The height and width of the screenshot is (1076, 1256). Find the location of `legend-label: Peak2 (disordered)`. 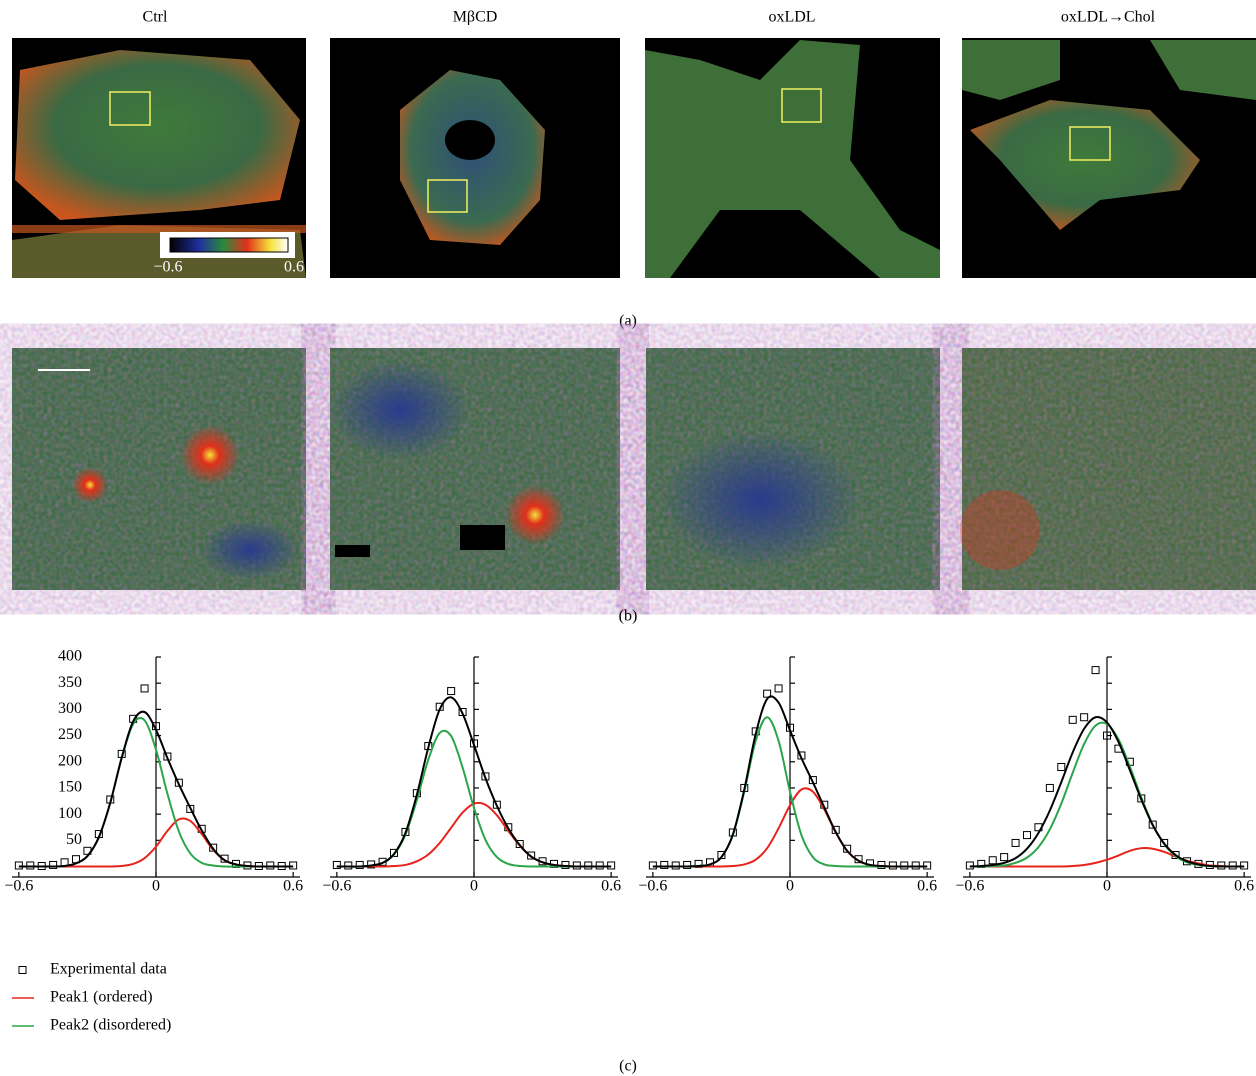

legend-label: Peak2 (disordered) is located at coordinates (110, 1025).